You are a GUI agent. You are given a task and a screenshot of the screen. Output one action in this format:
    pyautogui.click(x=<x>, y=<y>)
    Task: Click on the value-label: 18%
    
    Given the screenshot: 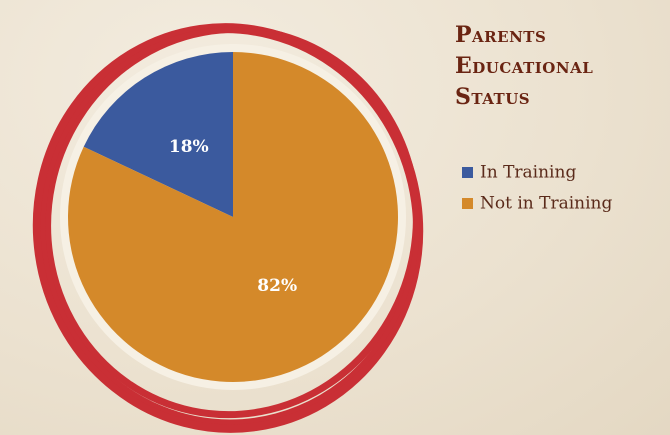 What is the action you would take?
    pyautogui.click(x=189, y=147)
    